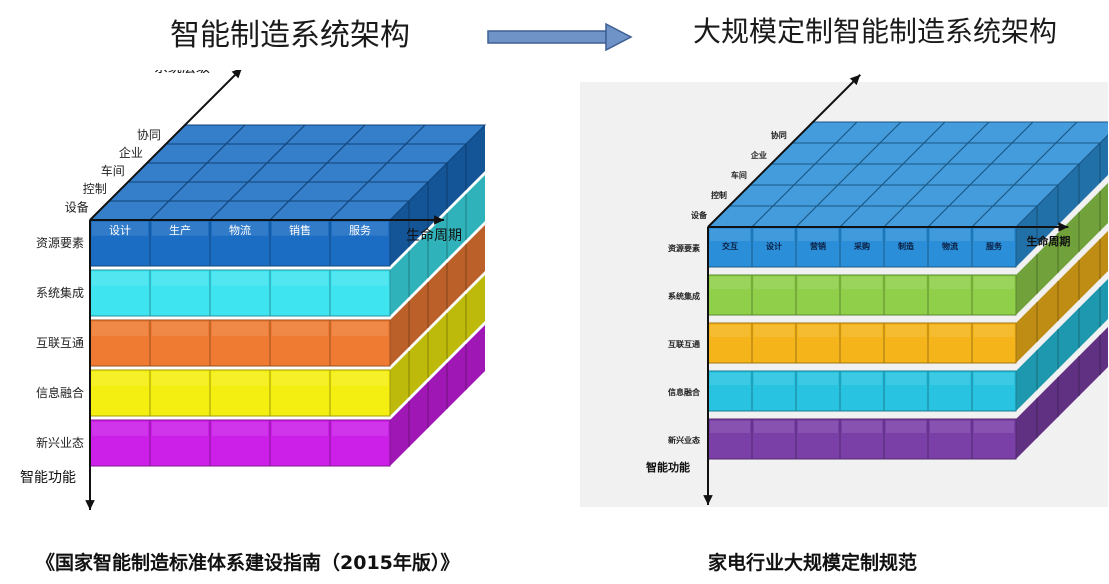  What do you see at coordinates (684, 296) in the screenshot?
I see `function-label: 系统集成` at bounding box center [684, 296].